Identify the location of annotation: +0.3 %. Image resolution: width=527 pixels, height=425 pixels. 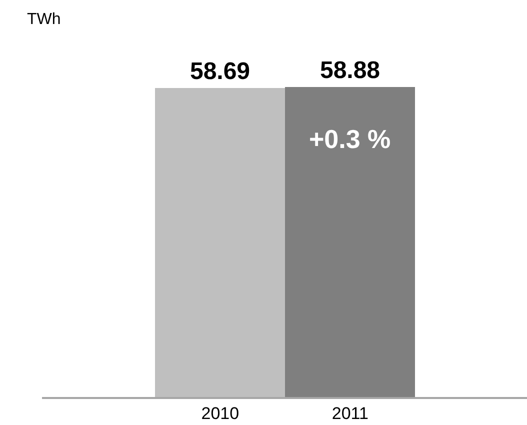
(350, 139).